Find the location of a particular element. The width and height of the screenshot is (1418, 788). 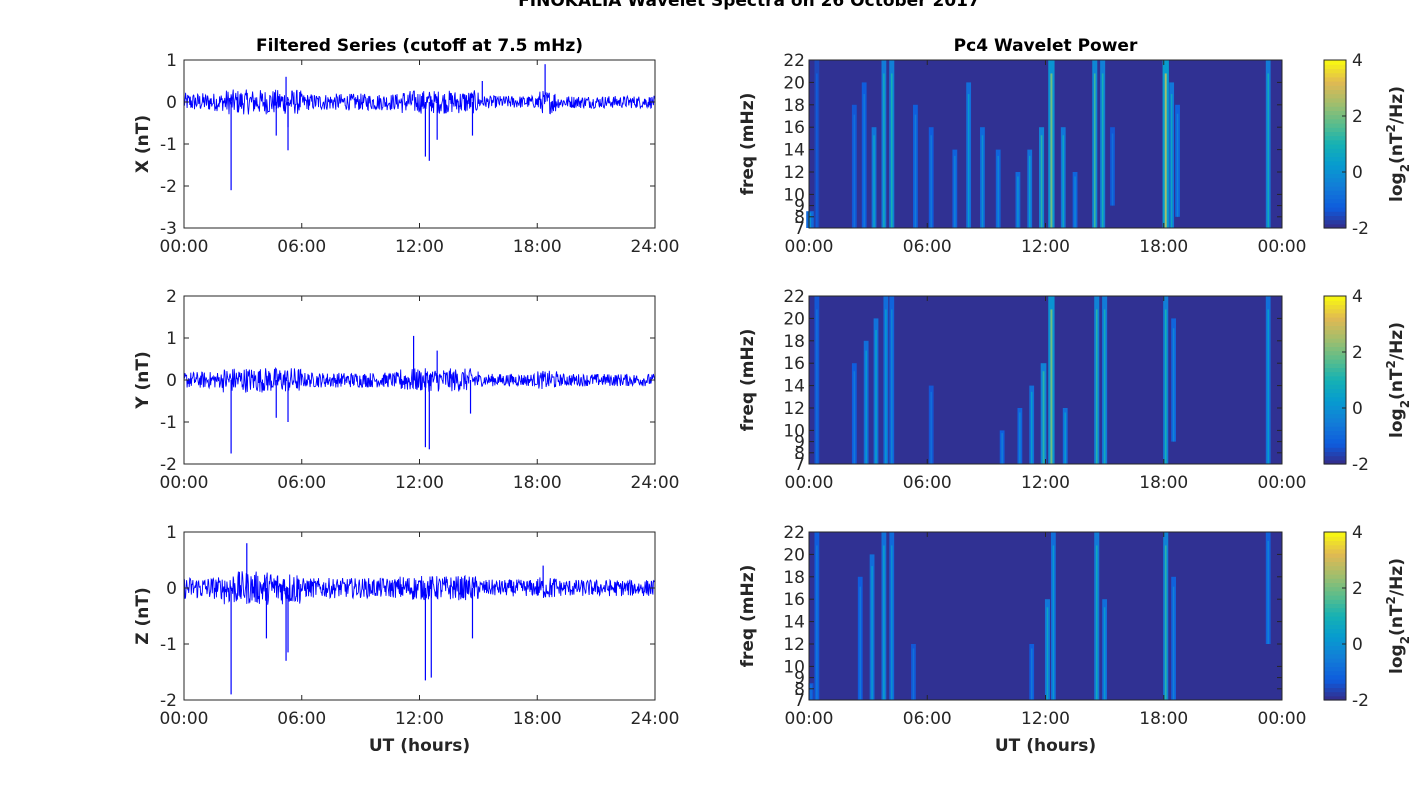

y-tick-label: 20 is located at coordinates (794, 555).